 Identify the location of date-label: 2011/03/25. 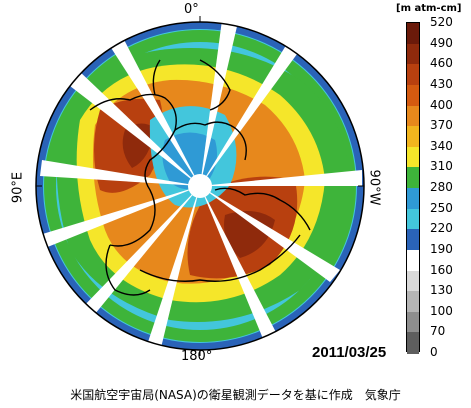
(349, 352).